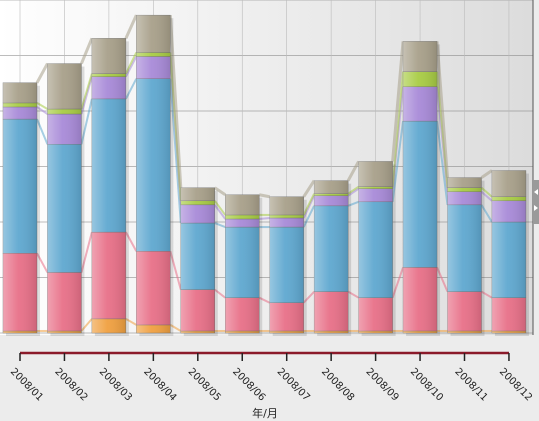 This screenshot has width=539, height=421. Describe the element at coordinates (536, 202) in the screenshot. I see `scroll-handle` at that location.